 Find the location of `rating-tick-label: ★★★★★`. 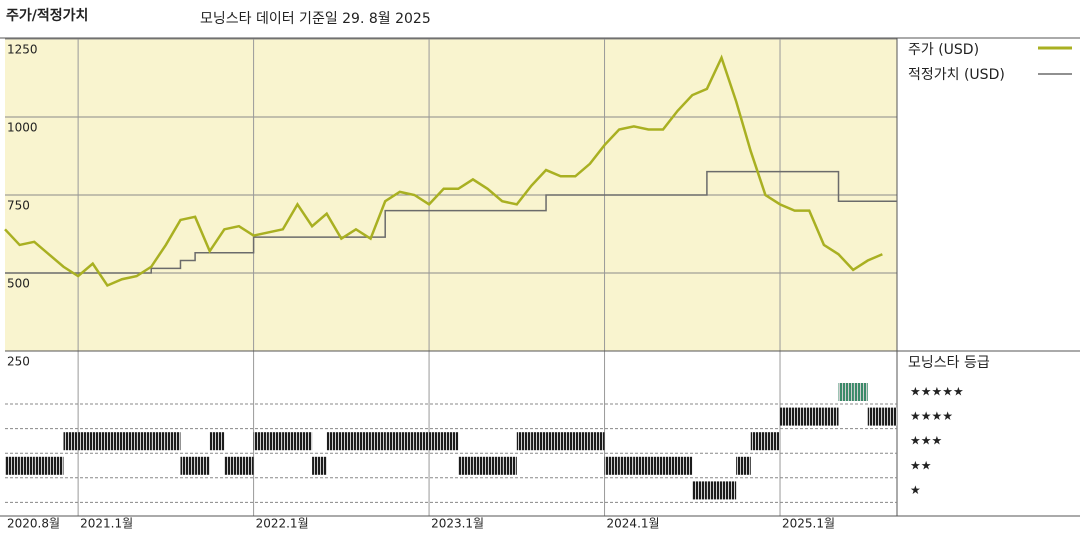

rating-tick-label: ★★★★★ is located at coordinates (937, 392).